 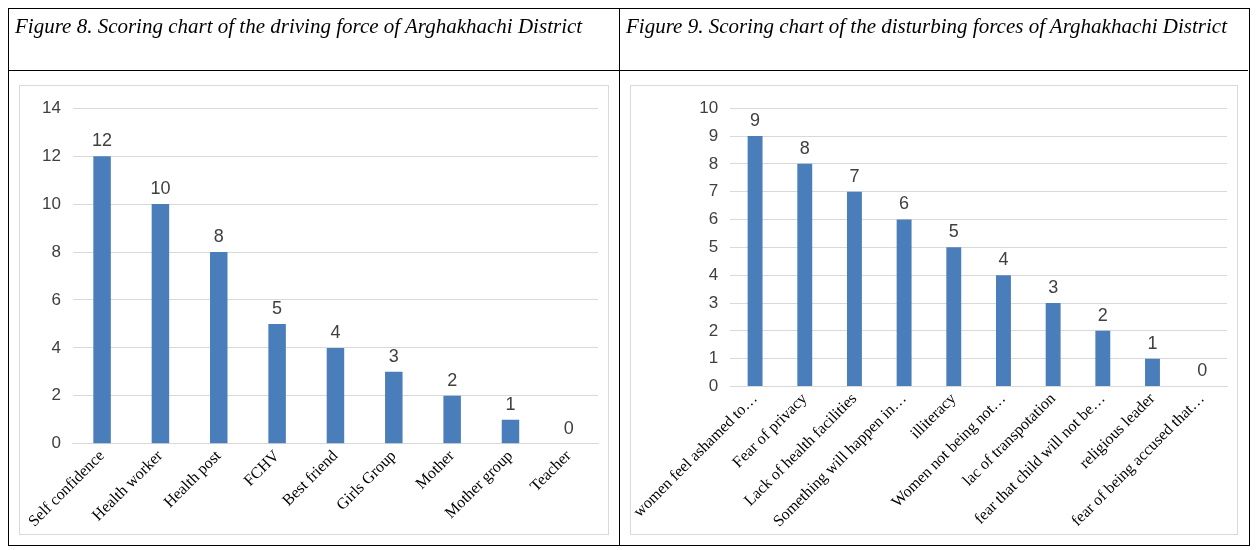 What do you see at coordinates (713, 191) in the screenshot?
I see `y-tick-label: 7` at bounding box center [713, 191].